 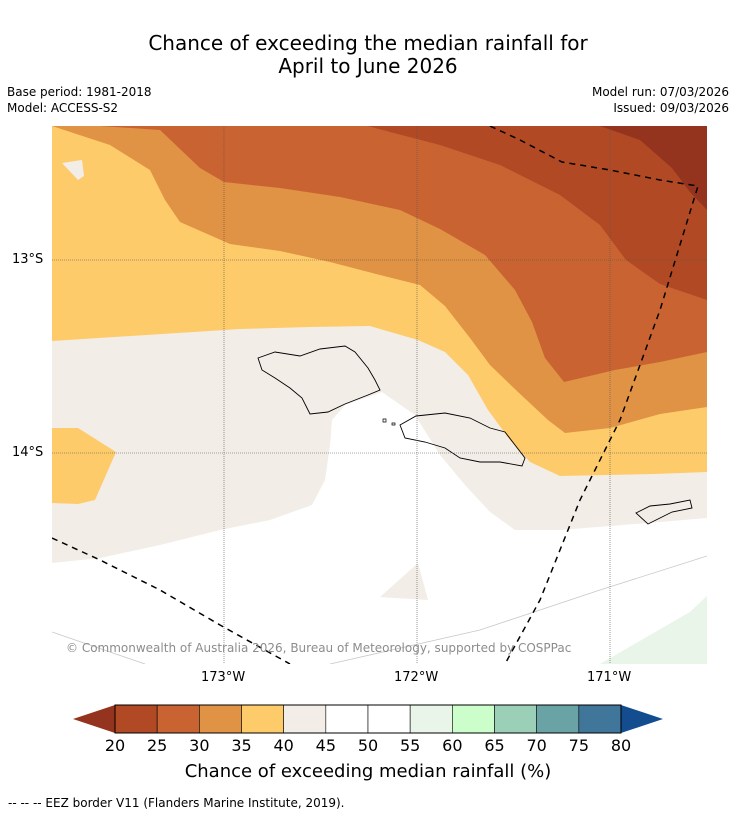 What do you see at coordinates (115, 745) in the screenshot?
I see `colorbar-tick-20: 20` at bounding box center [115, 745].